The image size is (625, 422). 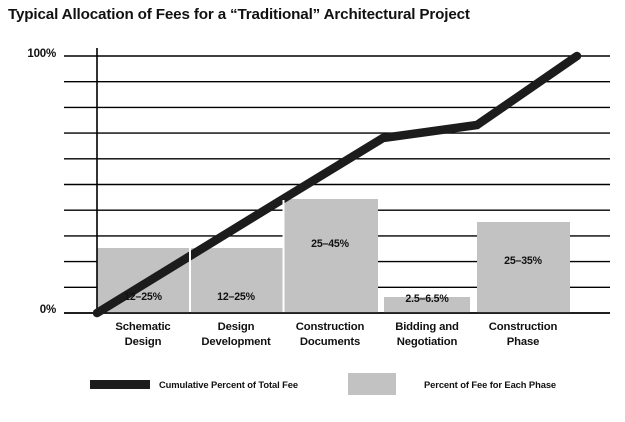 What do you see at coordinates (330, 256) in the screenshot?
I see `bar-construction-documents` at bounding box center [330, 256].